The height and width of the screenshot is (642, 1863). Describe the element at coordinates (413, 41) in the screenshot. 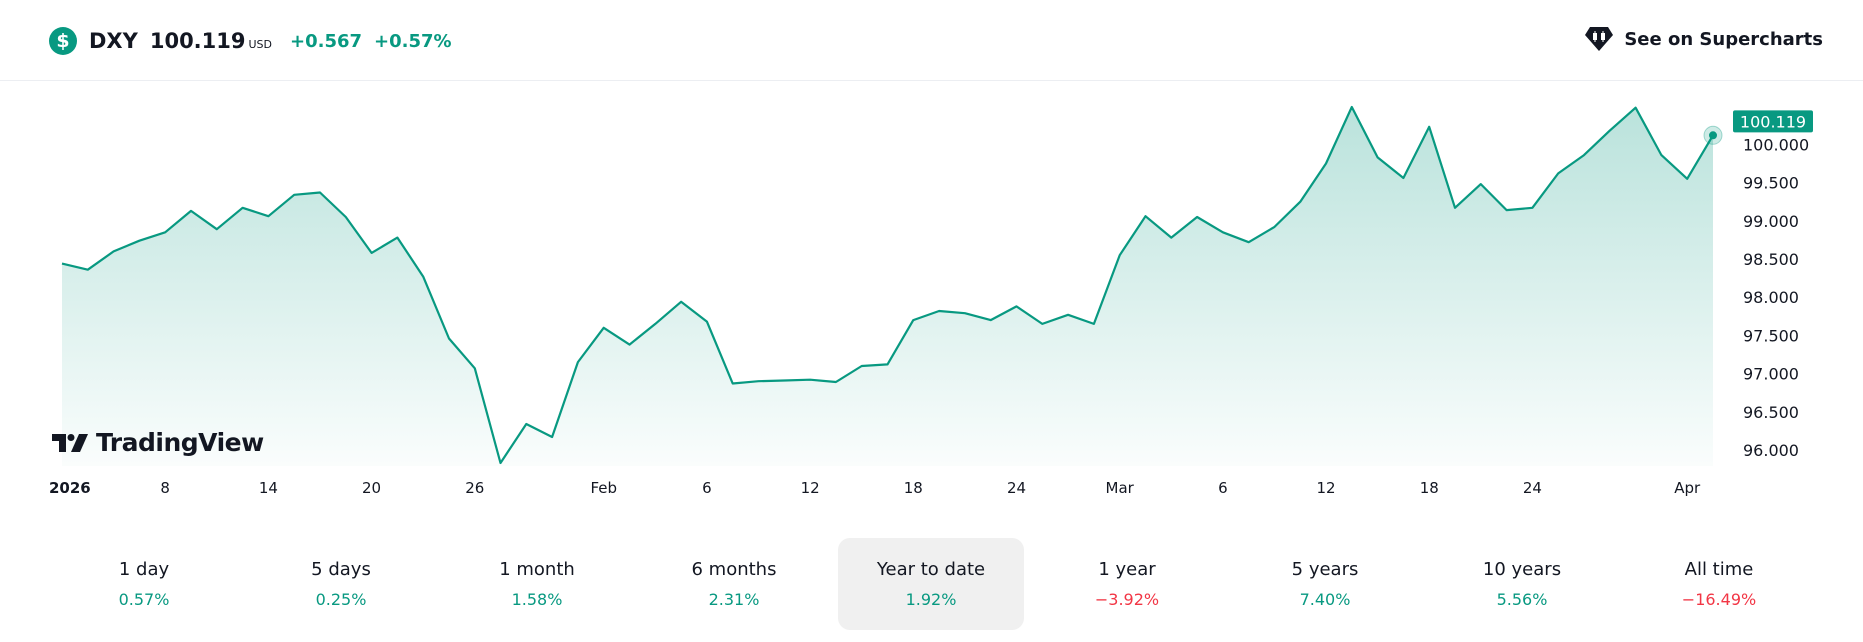

I see `change-percent: +0.57%` at that location.